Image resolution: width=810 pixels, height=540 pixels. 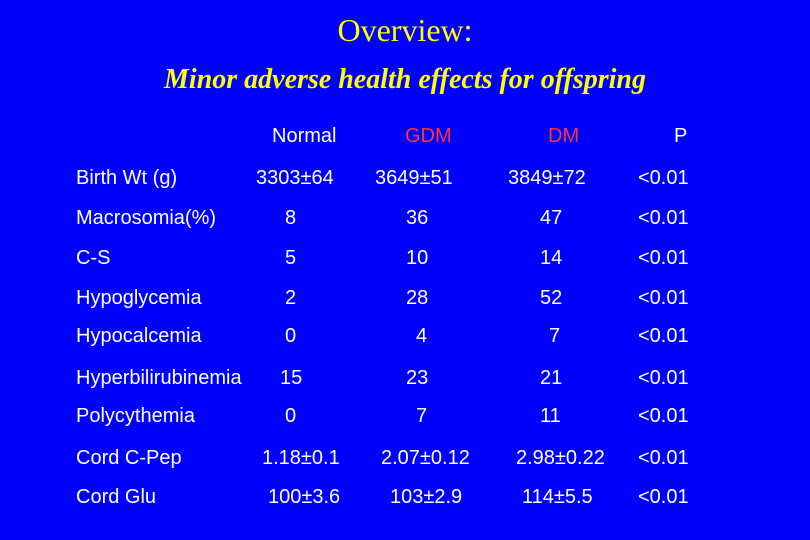 What do you see at coordinates (417, 378) in the screenshot?
I see `cell-gdm-hyperbilirubinemia: 23` at bounding box center [417, 378].